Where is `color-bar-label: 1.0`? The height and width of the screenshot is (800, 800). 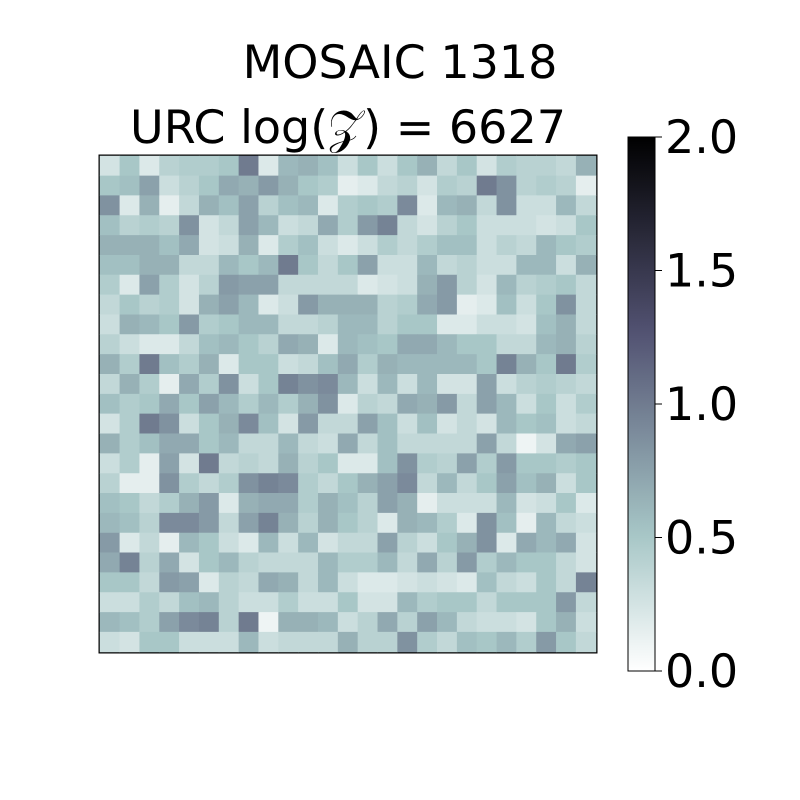 color-bar-label: 1.0 is located at coordinates (701, 404).